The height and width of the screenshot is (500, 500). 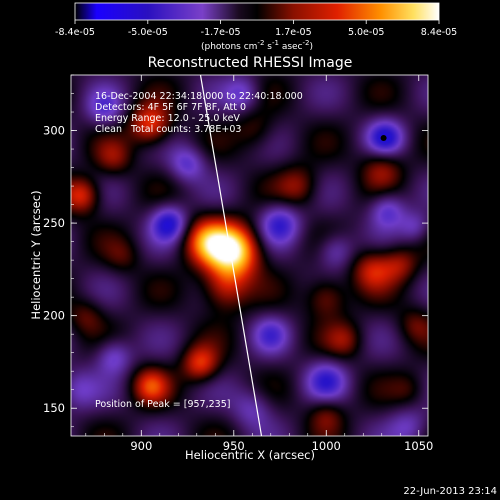 What do you see at coordinates (229, 47) in the screenshot?
I see `colorbar-label-part: (photons cm` at bounding box center [229, 47].